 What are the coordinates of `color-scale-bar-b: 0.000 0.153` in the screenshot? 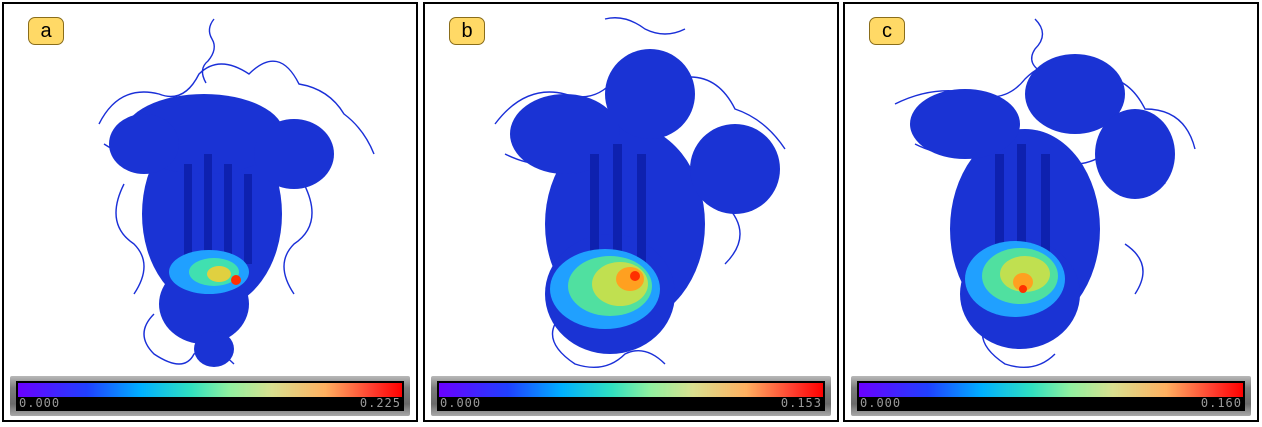 It's located at (631, 396).